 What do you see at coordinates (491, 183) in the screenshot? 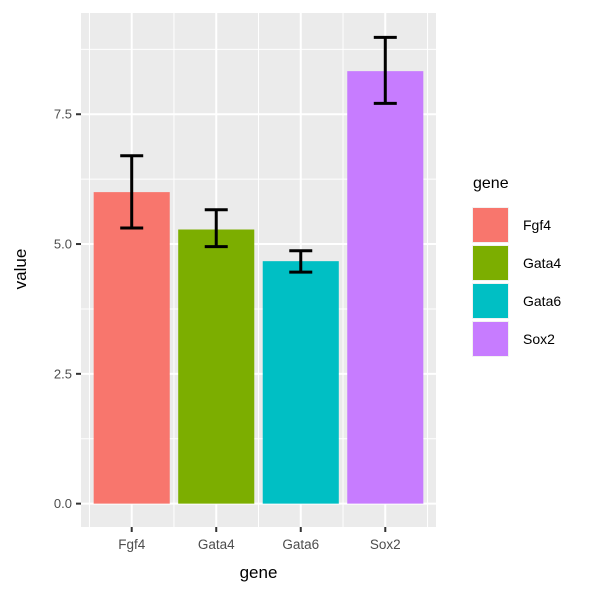
I see `legend-title: gene` at bounding box center [491, 183].